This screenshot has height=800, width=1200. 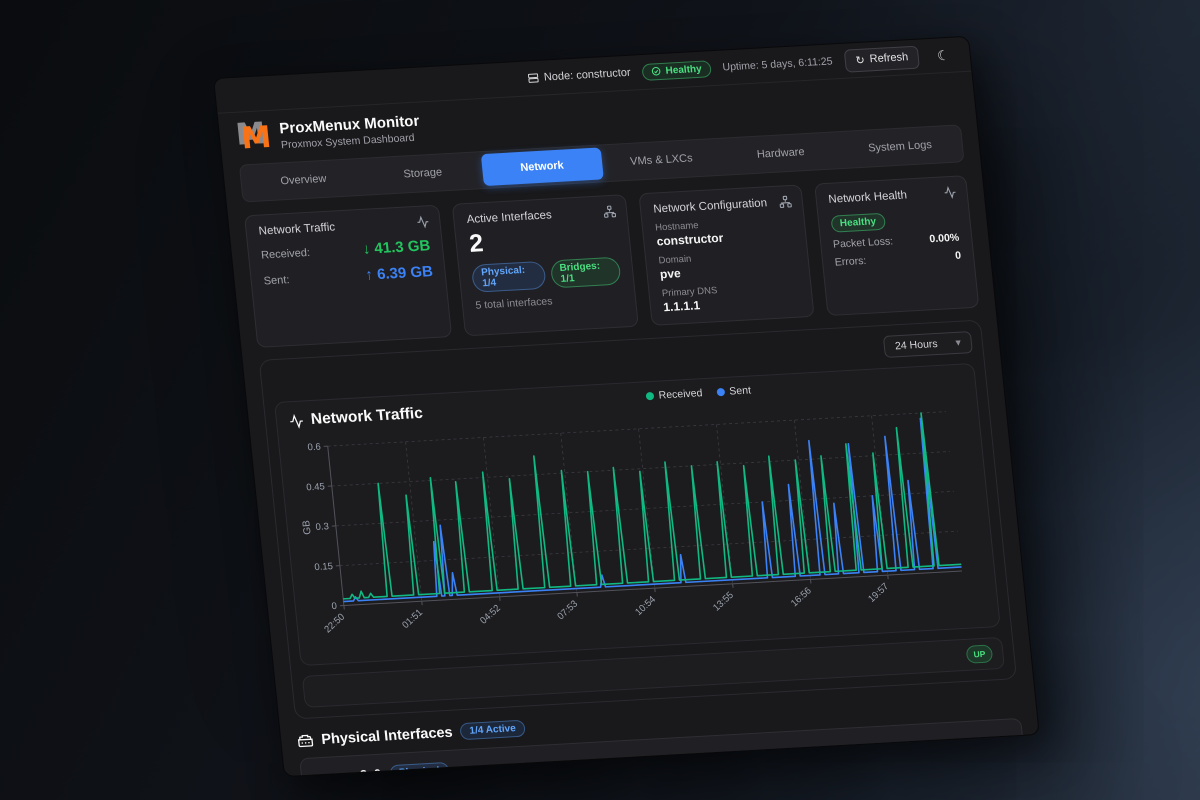 I want to click on chevron-down-icon: ▾, so click(x=958, y=342).